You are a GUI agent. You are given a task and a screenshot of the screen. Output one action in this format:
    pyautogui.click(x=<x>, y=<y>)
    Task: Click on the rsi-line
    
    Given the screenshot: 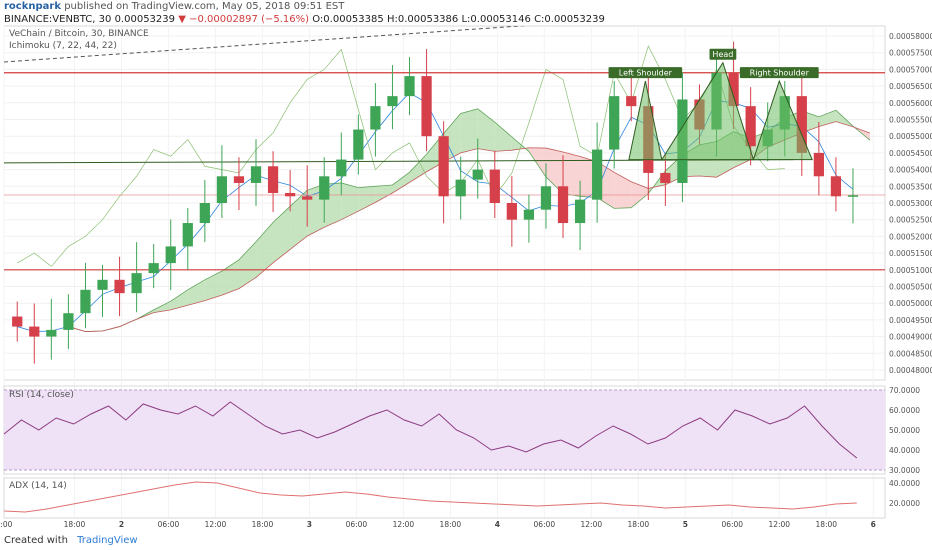 What is the action you would take?
    pyautogui.click(x=430, y=430)
    